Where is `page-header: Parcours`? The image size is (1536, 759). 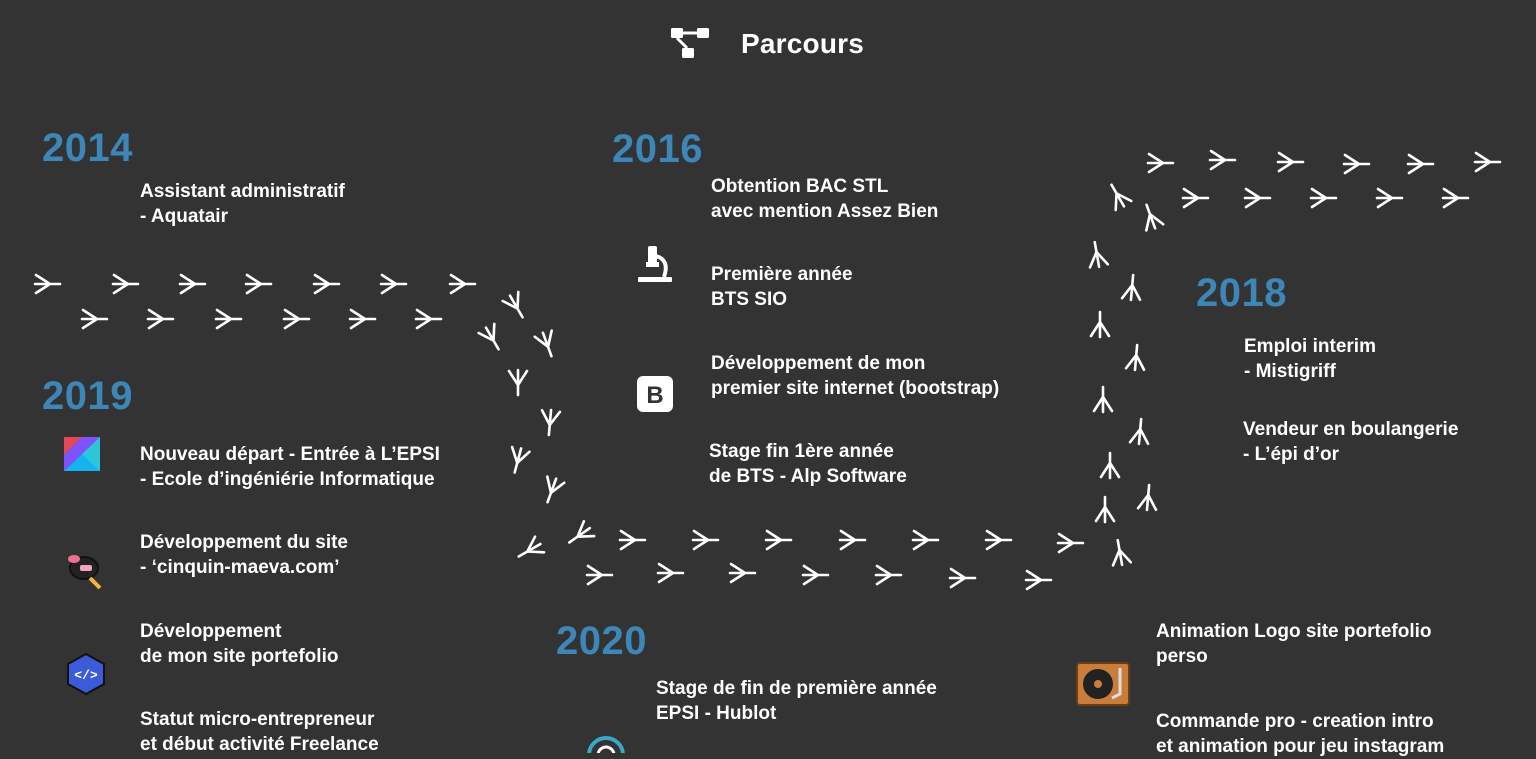
page-header: Parcours is located at coordinates (768, 44).